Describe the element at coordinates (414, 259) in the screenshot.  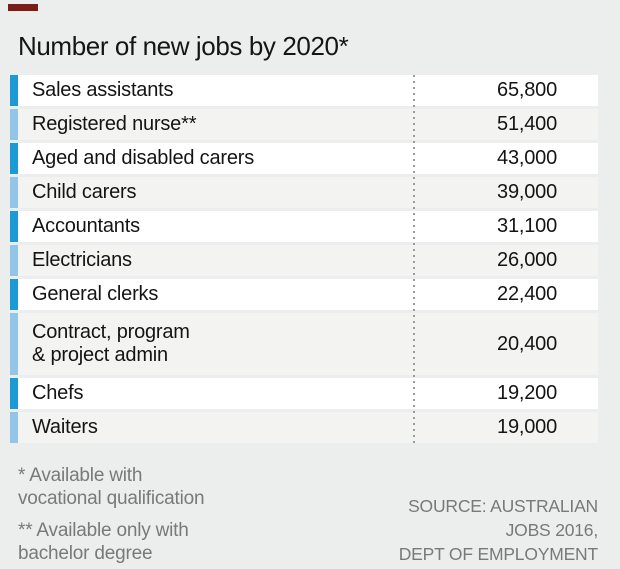
I see `column-separator-dotted-line` at that location.